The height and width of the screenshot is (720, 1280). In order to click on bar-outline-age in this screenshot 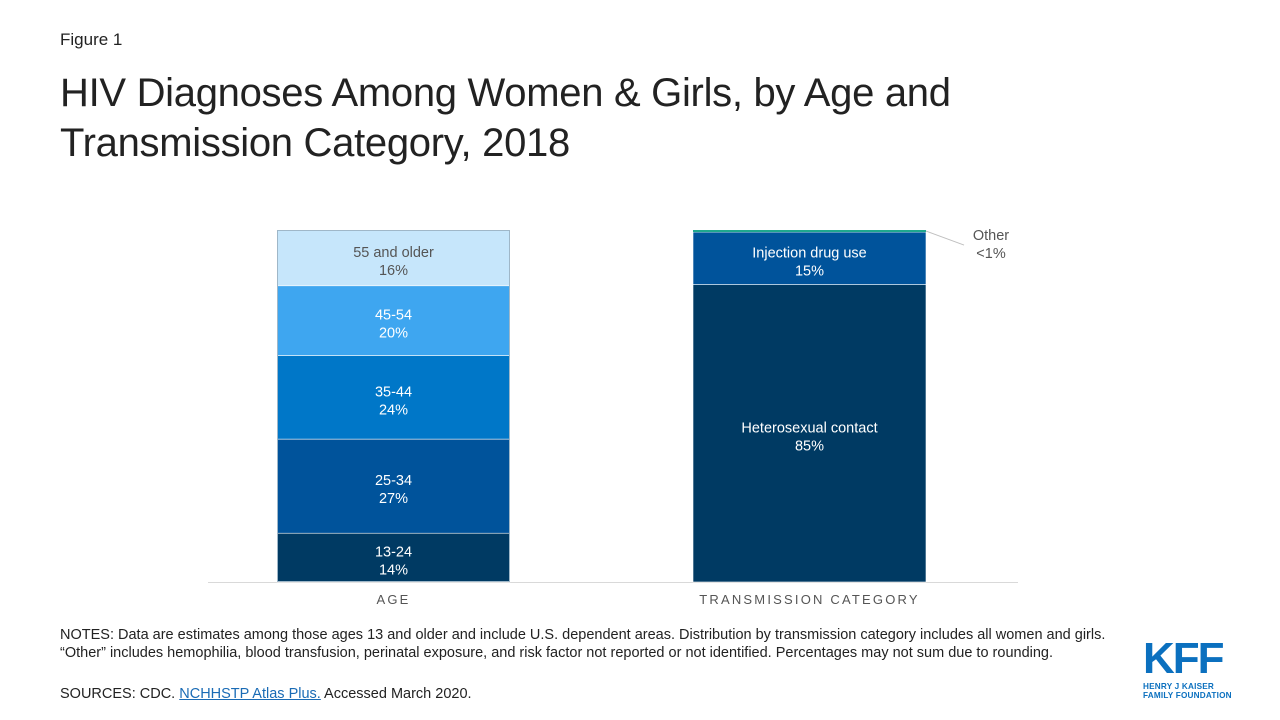, I will do `click(393, 406)`.